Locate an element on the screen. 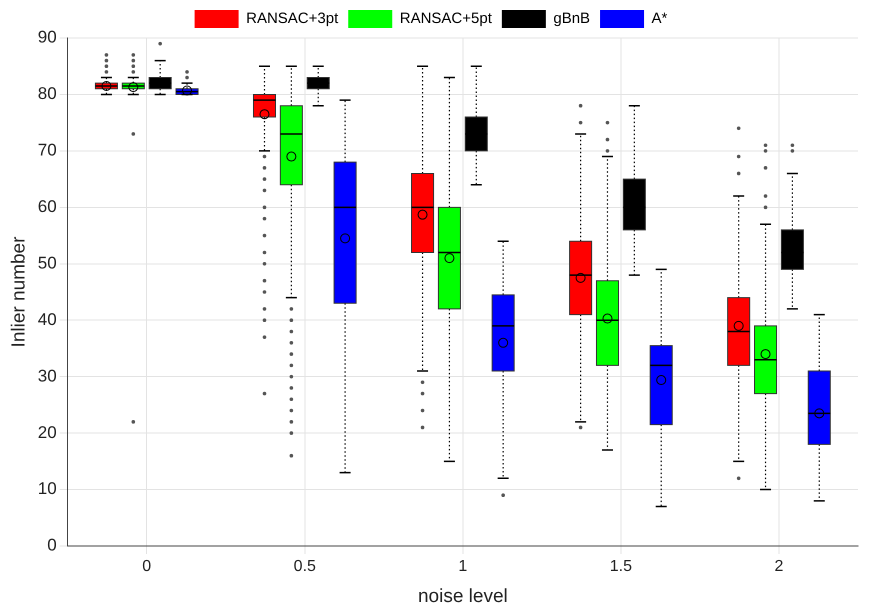 The width and height of the screenshot is (872, 612). y-tick-label: 80 is located at coordinates (47, 94).